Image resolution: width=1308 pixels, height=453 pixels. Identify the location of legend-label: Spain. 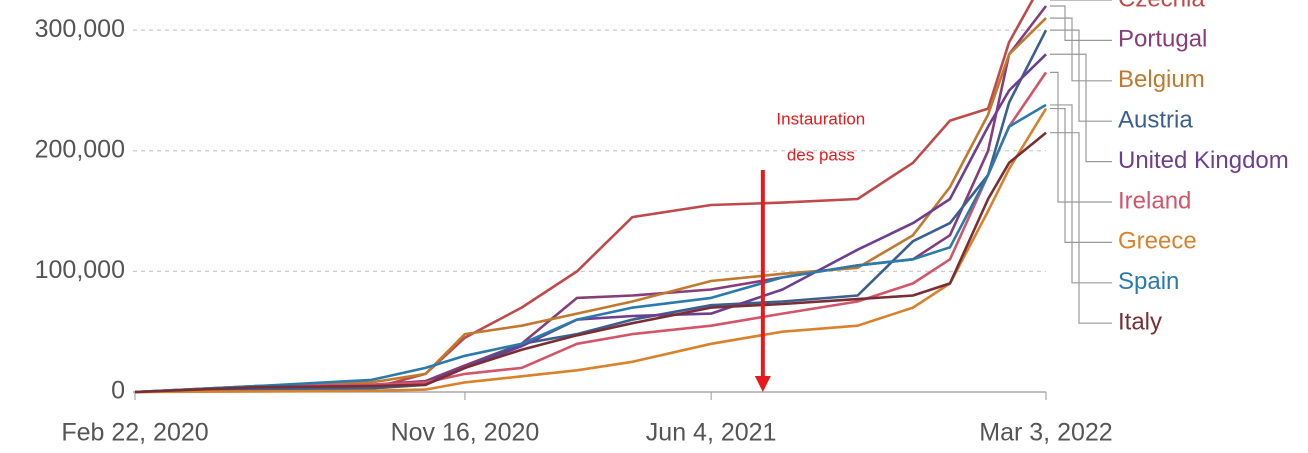
(1148, 281).